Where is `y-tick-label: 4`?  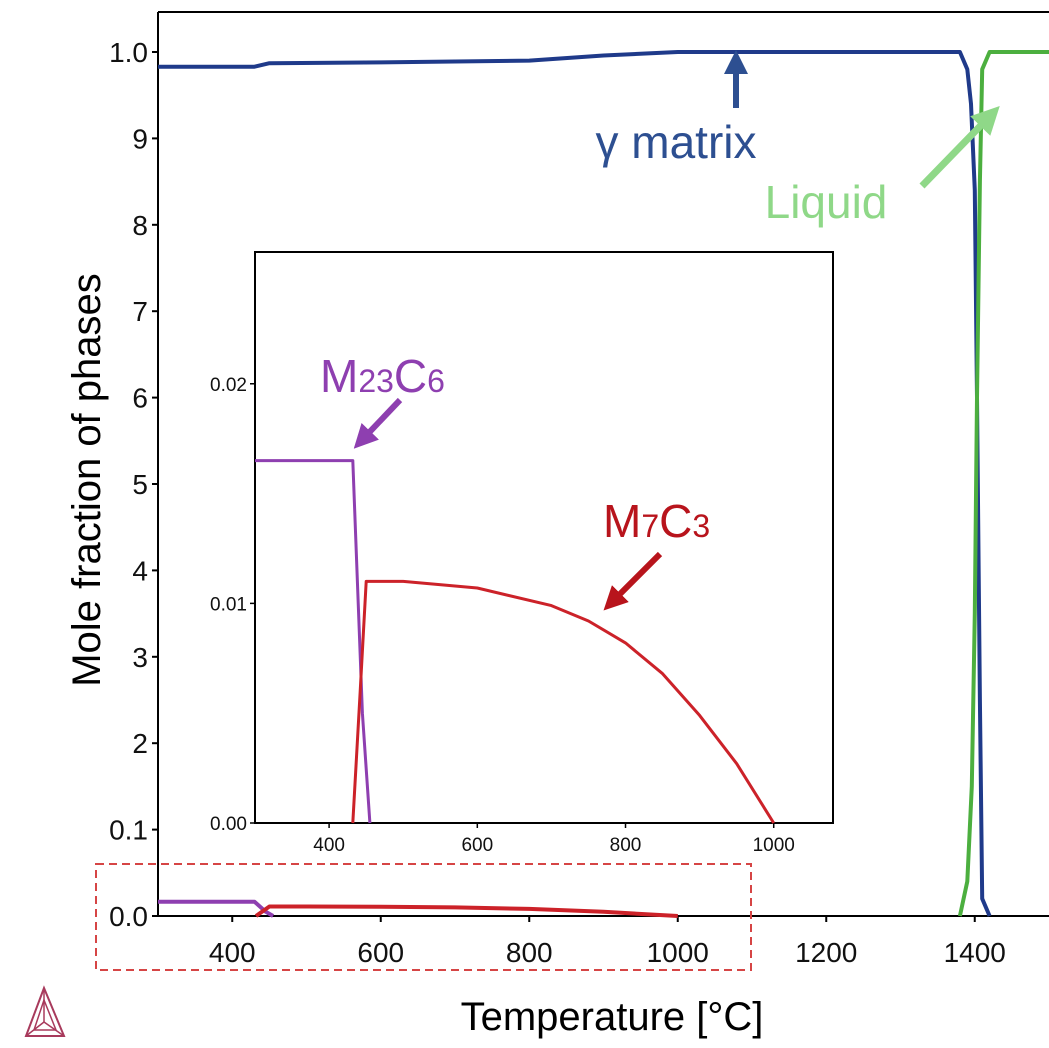 y-tick-label: 4 is located at coordinates (140, 570).